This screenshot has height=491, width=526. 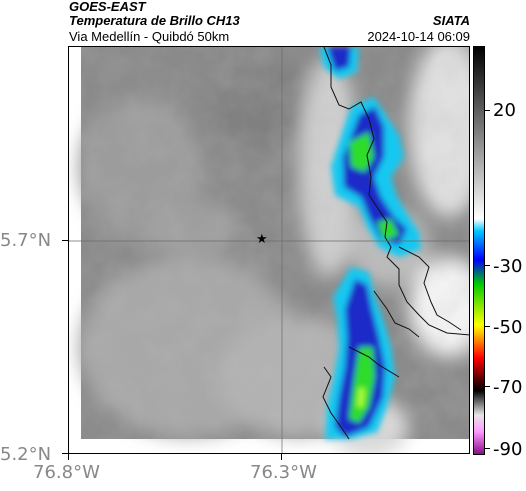 What do you see at coordinates (154, 20) in the screenshot?
I see `product-title: Temperatura de Brillo CH13` at bounding box center [154, 20].